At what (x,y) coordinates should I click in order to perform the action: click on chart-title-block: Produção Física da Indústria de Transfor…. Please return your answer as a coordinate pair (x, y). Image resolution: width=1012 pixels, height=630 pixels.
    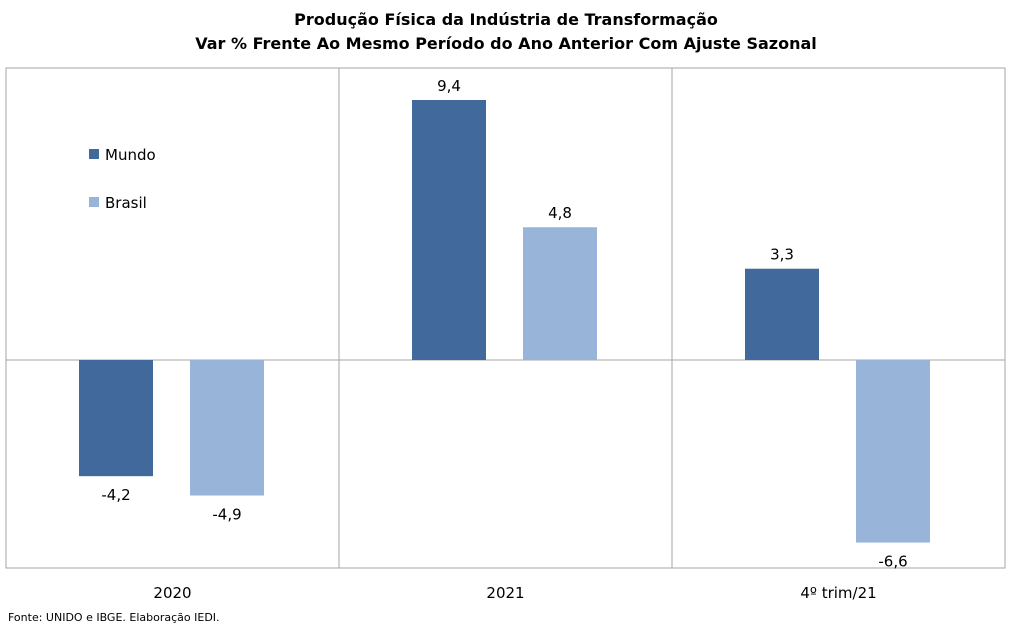
    Looking at the image, I should click on (506, 32).